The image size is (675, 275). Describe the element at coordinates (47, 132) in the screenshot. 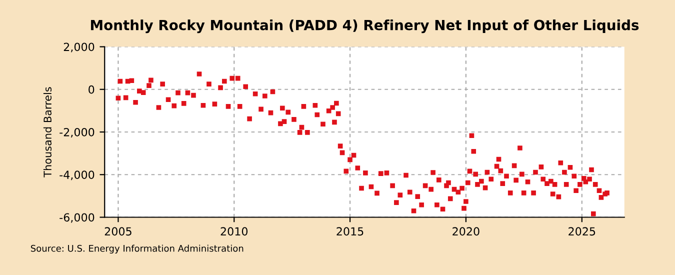

I see `y-axis-title: Thousand Barrels` at that location.